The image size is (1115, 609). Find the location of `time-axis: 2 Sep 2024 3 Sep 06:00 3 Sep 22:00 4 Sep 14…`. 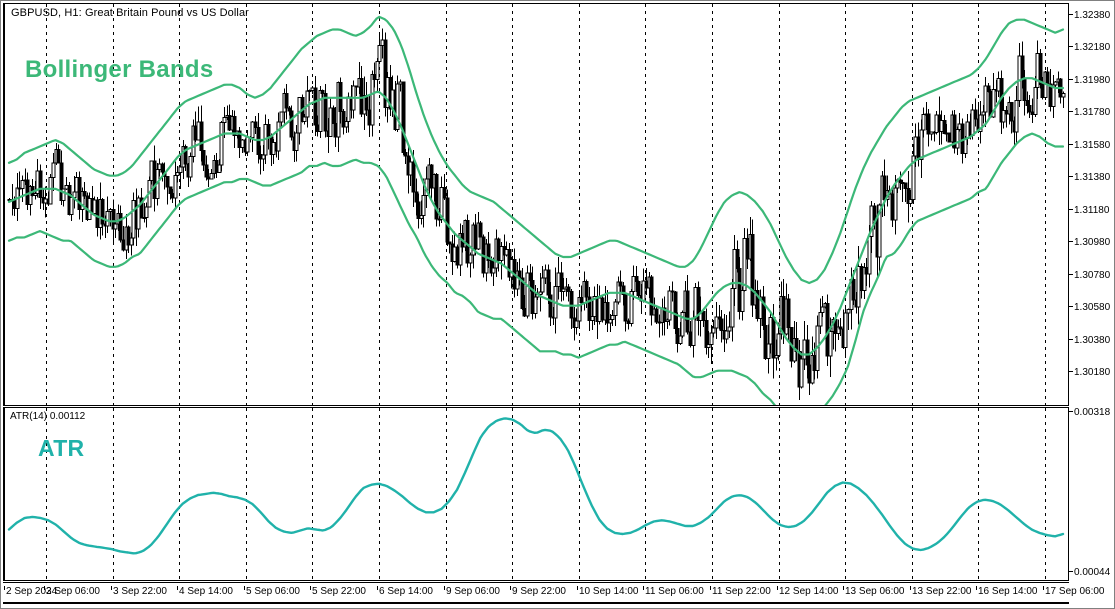

time-axis: 2 Sep 2024 3 Sep 06:00 3 Sep 22:00 4 Sep 14… is located at coordinates (558, 595).